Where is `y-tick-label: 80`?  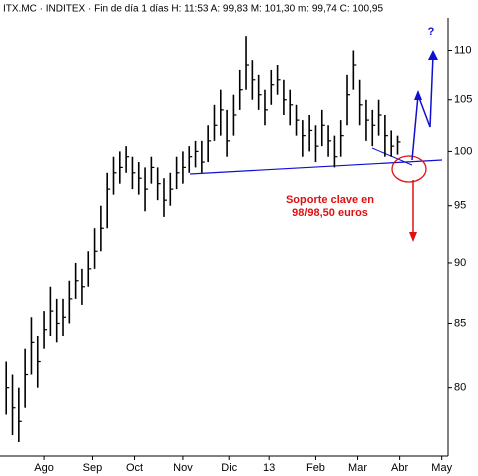 y-tick-label: 80 is located at coordinates (460, 388).